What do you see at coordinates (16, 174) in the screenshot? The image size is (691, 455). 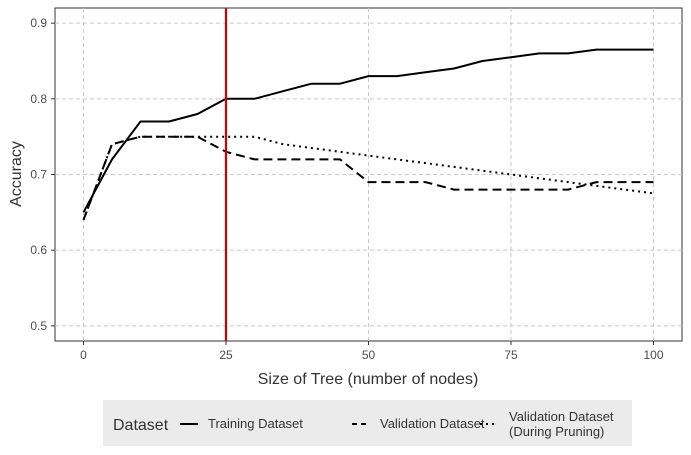 I see `y-axis-title: Accuracy` at bounding box center [16, 174].